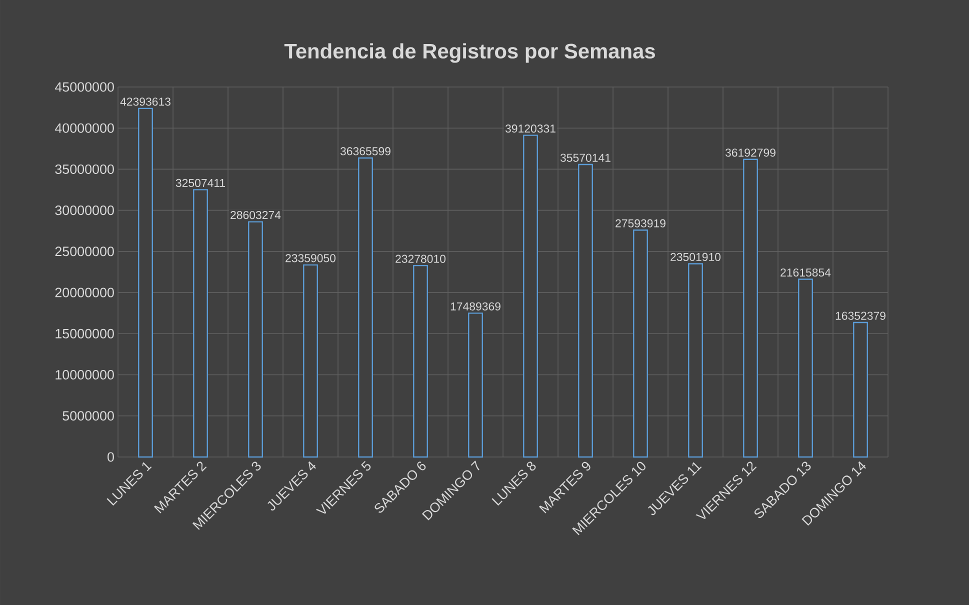 The width and height of the screenshot is (969, 605). What do you see at coordinates (84, 211) in the screenshot?
I see `y-tick-label: 30000000` at bounding box center [84, 211].